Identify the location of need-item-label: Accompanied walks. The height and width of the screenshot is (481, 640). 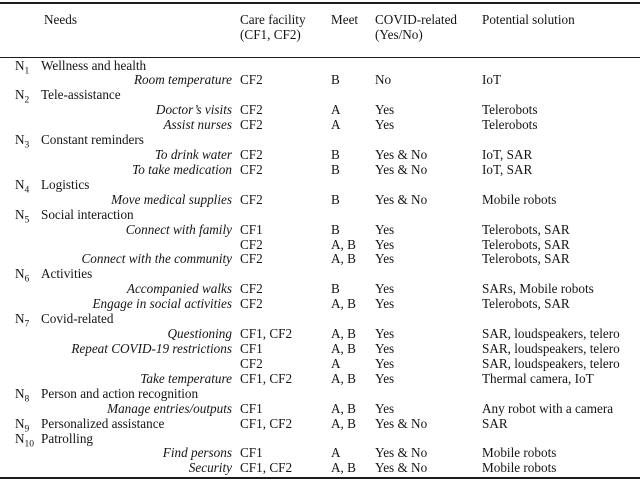
(179, 289).